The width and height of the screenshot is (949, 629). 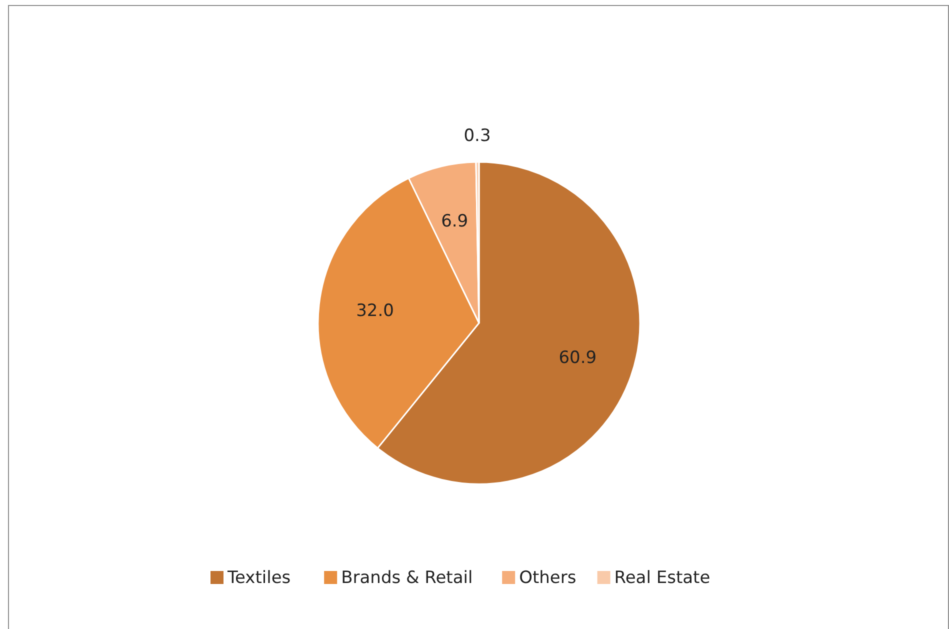 I want to click on legend-label: Brands & Retail, so click(x=407, y=578).